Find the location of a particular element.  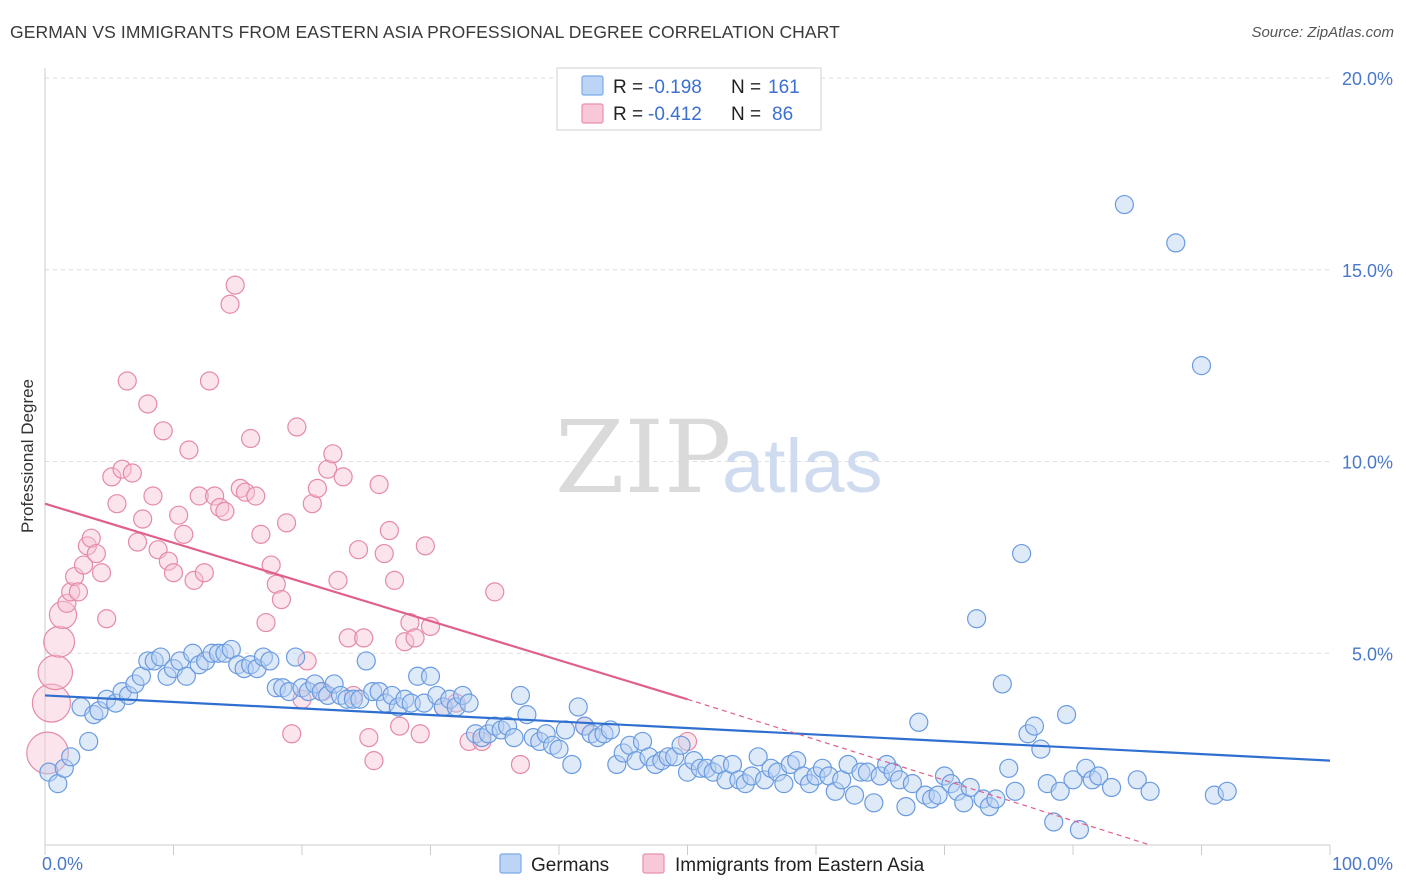

series-legend: Germans Immigrants from Eastern Asia is located at coordinates (712, 864).